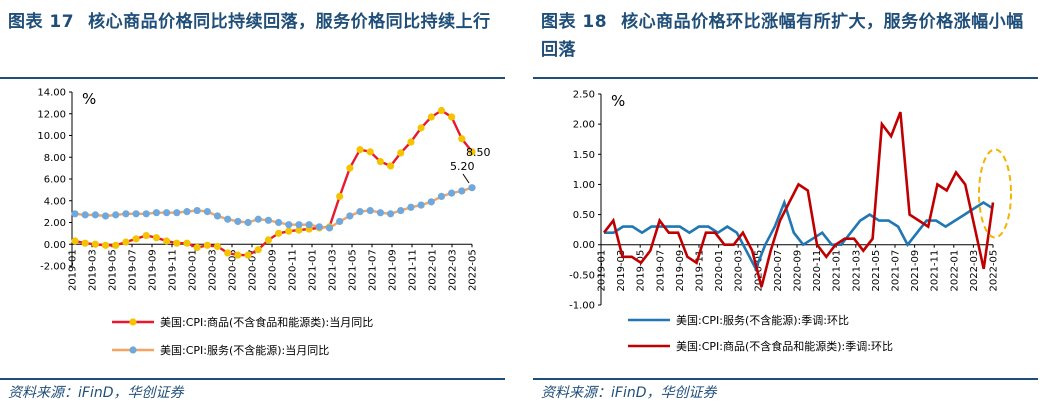 Image resolution: width=1043 pixels, height=414 pixels. Describe the element at coordinates (995, 193) in the screenshot. I see `highlight-ellipse` at that location.